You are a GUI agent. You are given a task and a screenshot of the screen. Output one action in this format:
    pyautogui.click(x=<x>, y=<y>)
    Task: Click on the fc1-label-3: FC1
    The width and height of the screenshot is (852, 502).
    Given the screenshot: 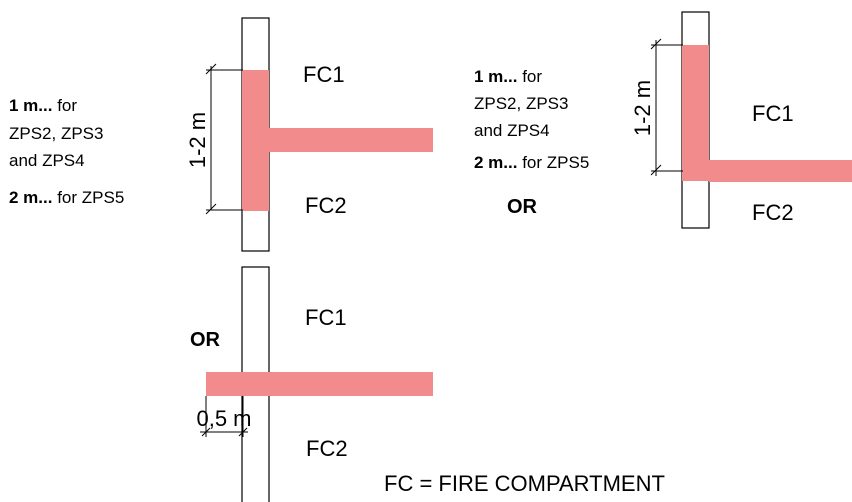 What is the action you would take?
    pyautogui.click(x=326, y=317)
    